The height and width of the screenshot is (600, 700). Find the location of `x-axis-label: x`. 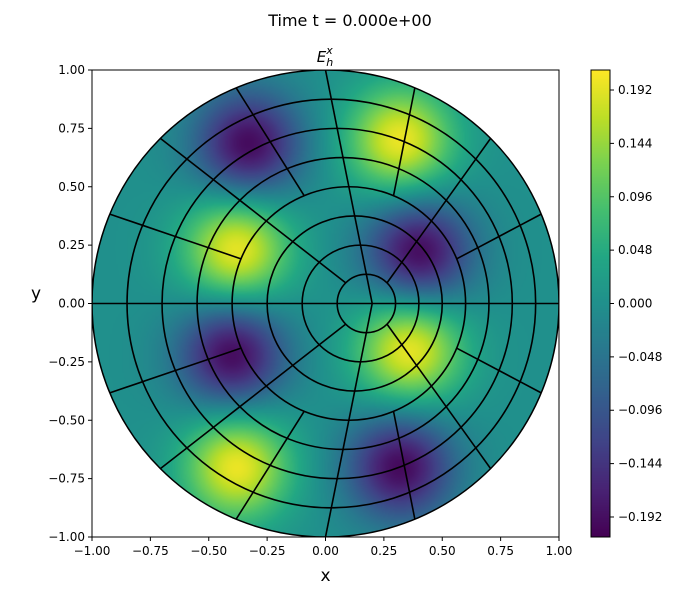

x-axis-label: x is located at coordinates (325, 576).